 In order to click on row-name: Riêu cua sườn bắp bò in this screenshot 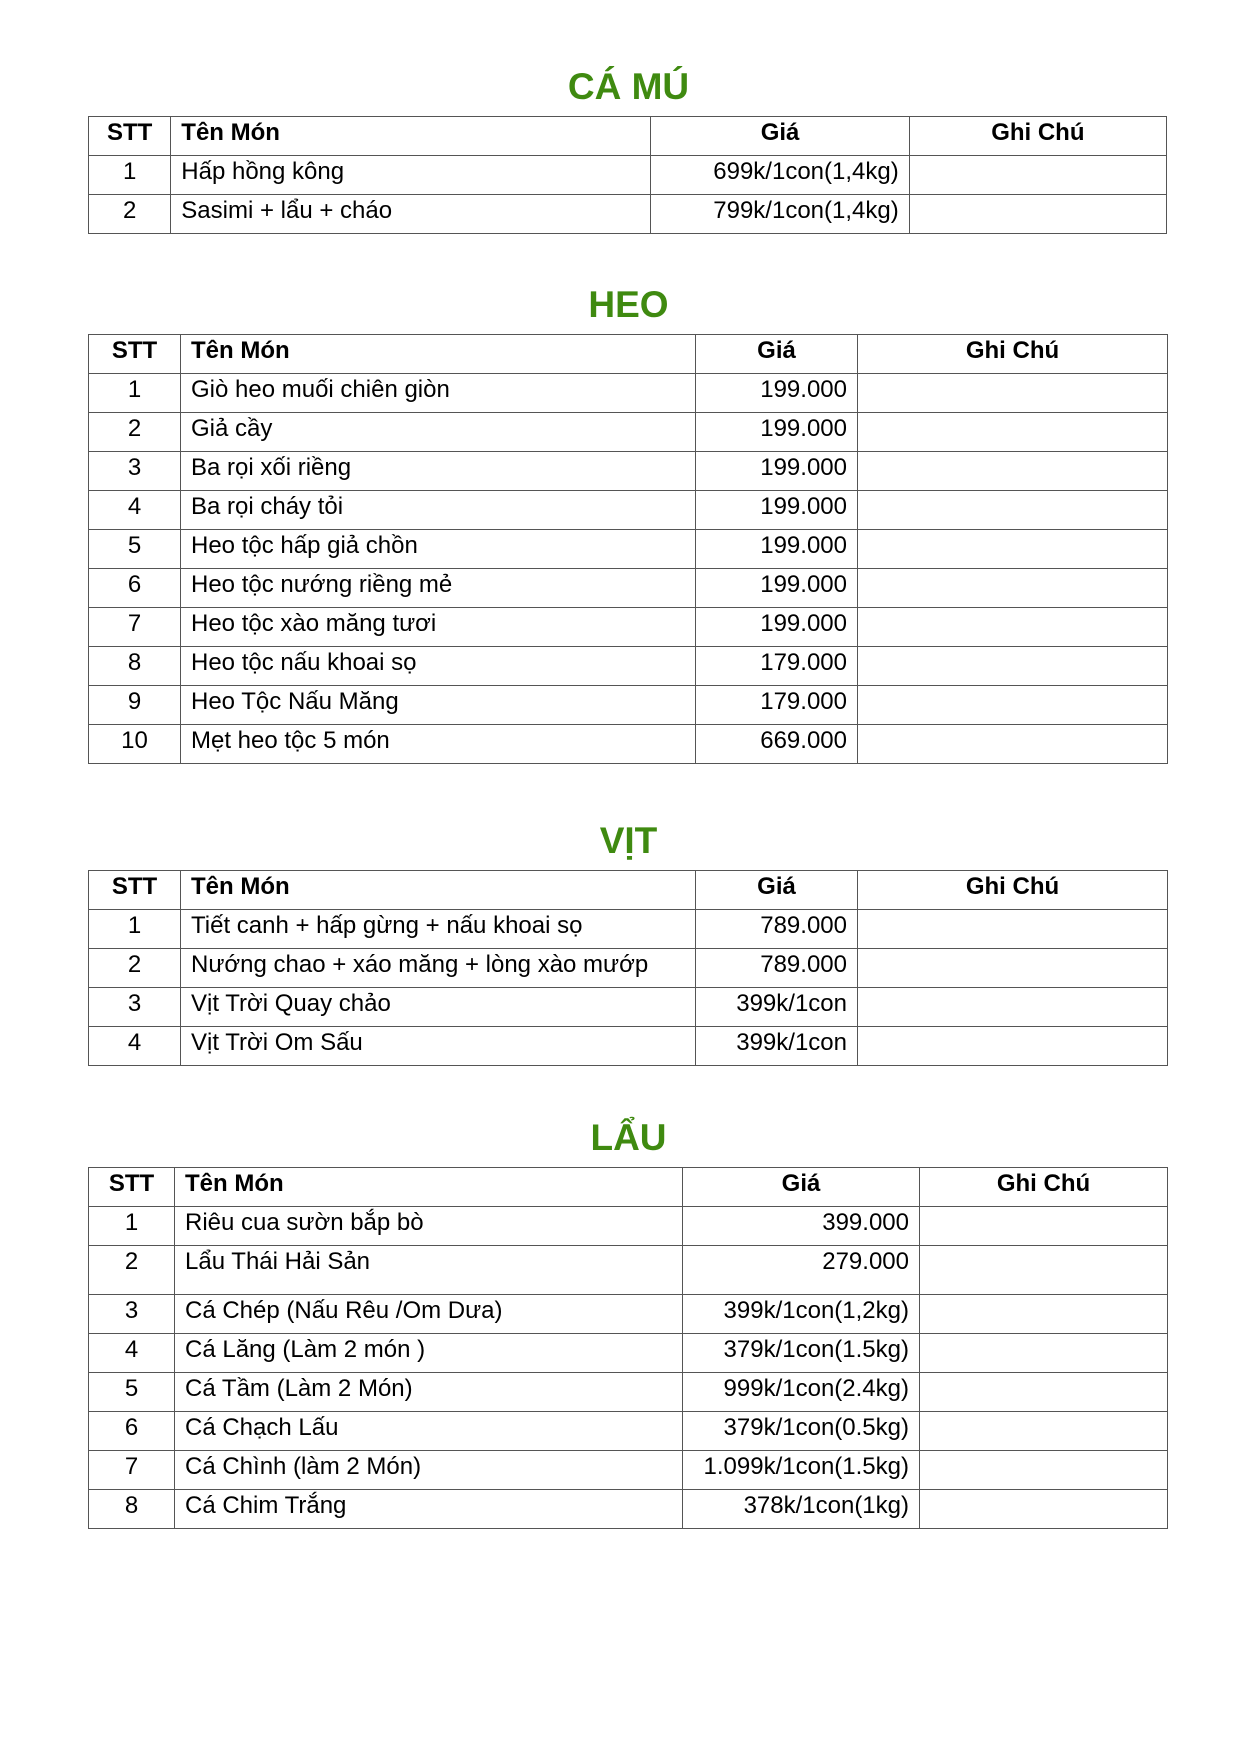, I will do `click(428, 1226)`.